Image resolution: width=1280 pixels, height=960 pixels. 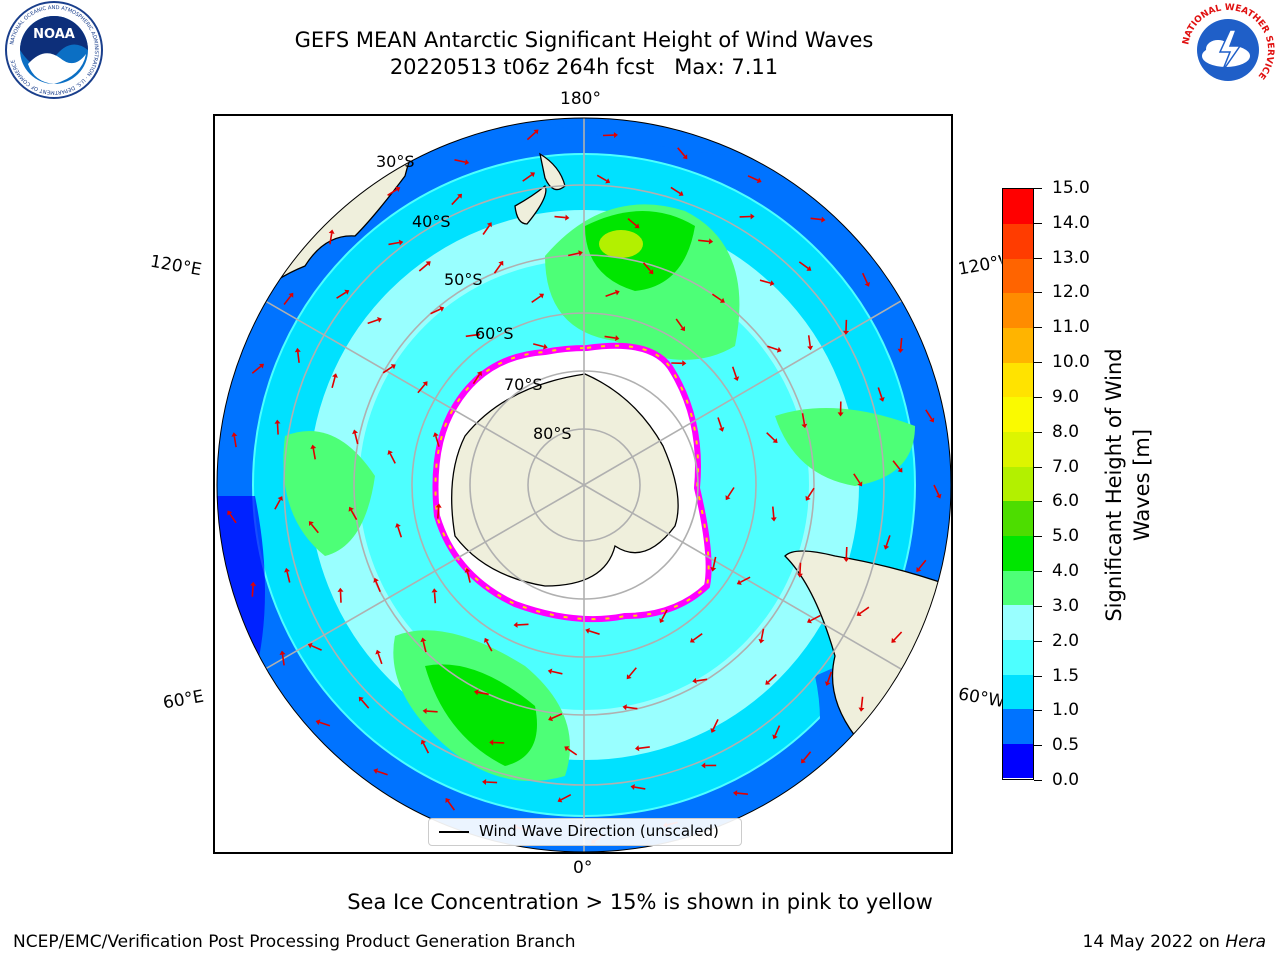 I want to click on legend-line-swatch, so click(x=454, y=832).